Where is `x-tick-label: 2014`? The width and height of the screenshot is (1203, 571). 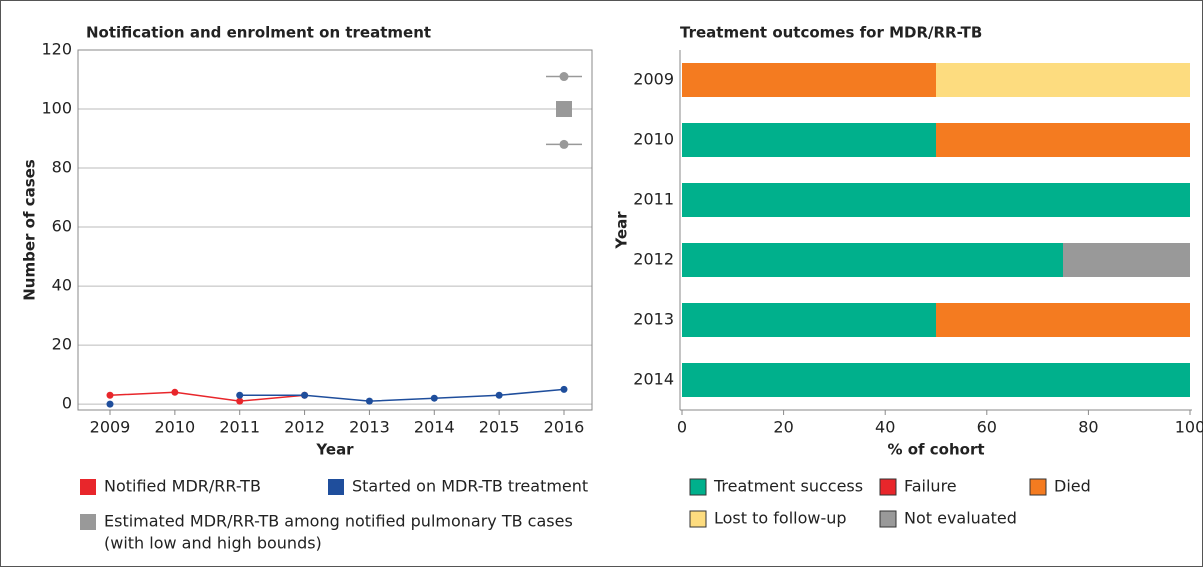
x-tick-label: 2014 is located at coordinates (434, 427).